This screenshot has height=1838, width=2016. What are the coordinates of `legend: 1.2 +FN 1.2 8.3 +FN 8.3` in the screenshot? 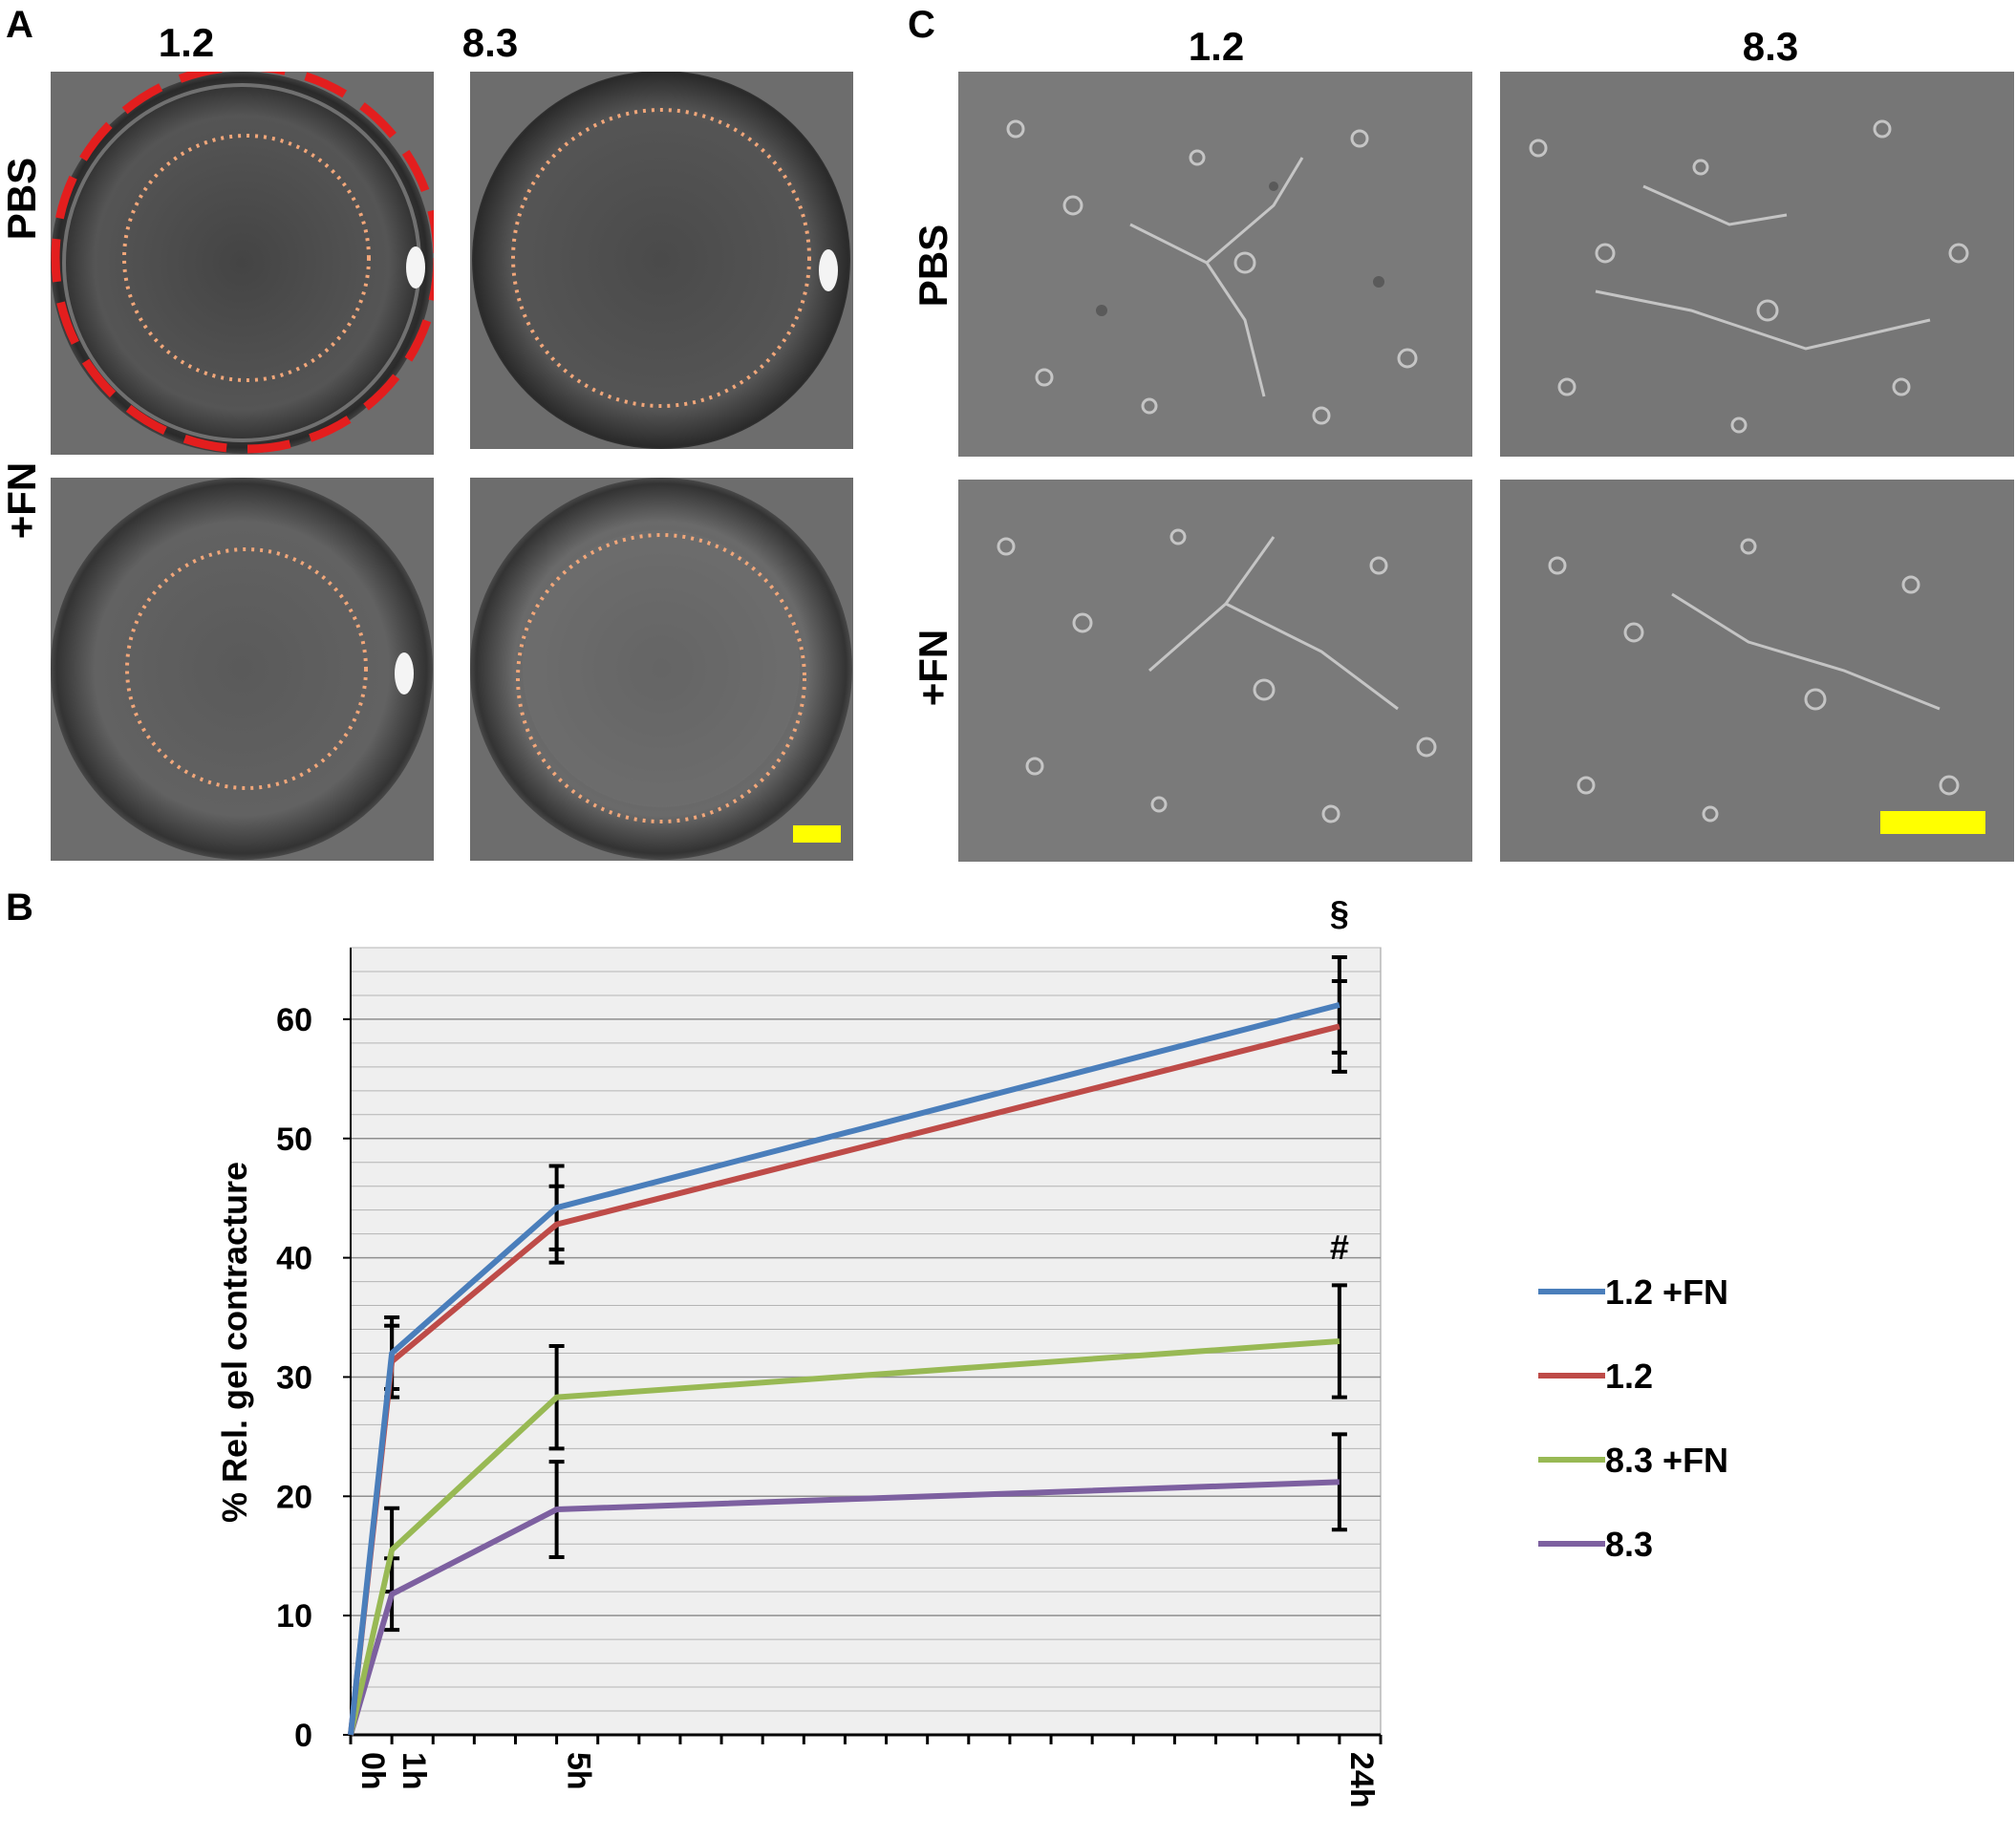 It's located at (1633, 1418).